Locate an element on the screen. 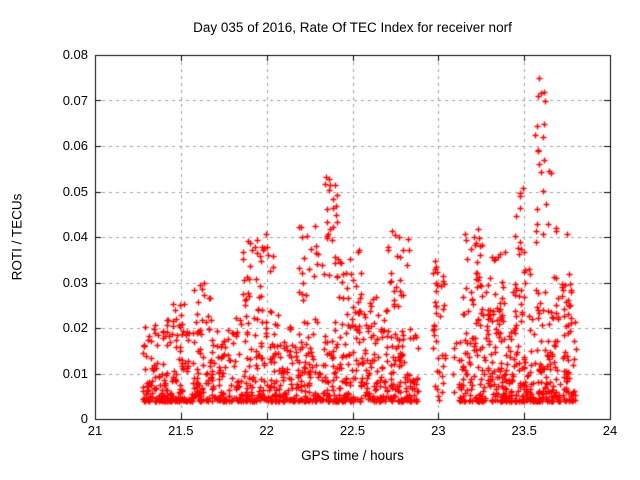  y-tick-label: 0.07 is located at coordinates (75, 100).